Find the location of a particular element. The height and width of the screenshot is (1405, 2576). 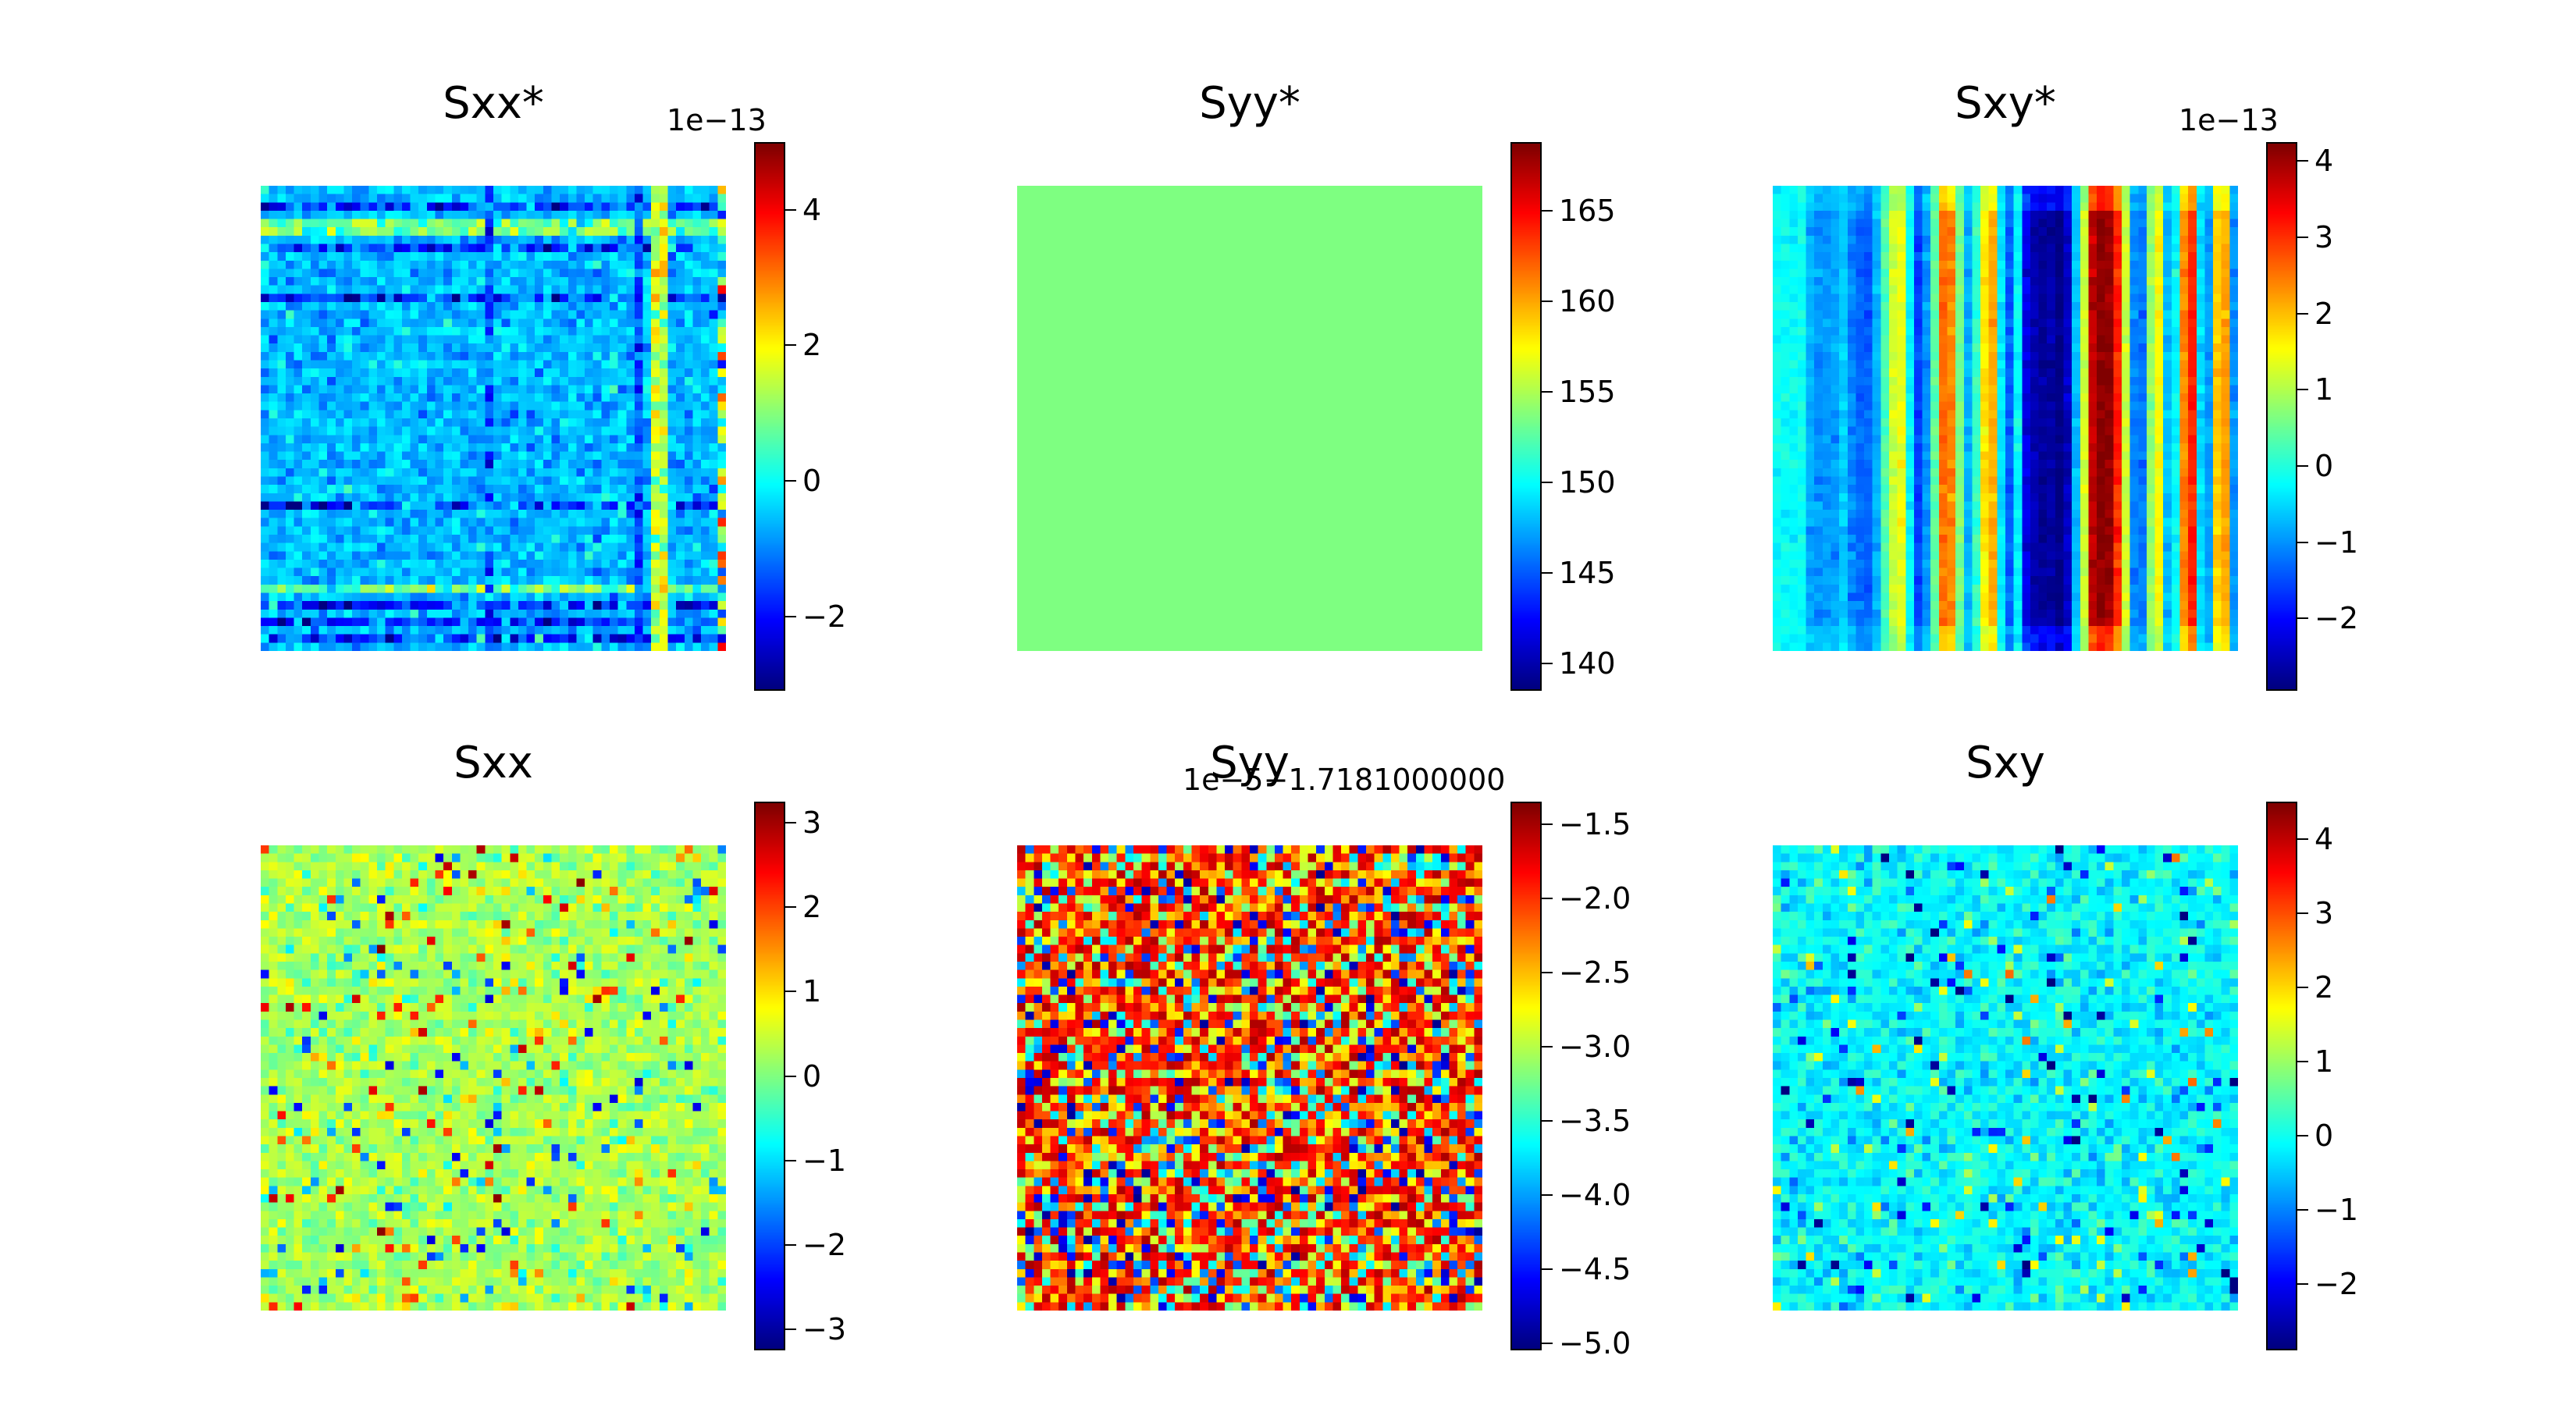

panel-title: Sxx is located at coordinates (493, 763).